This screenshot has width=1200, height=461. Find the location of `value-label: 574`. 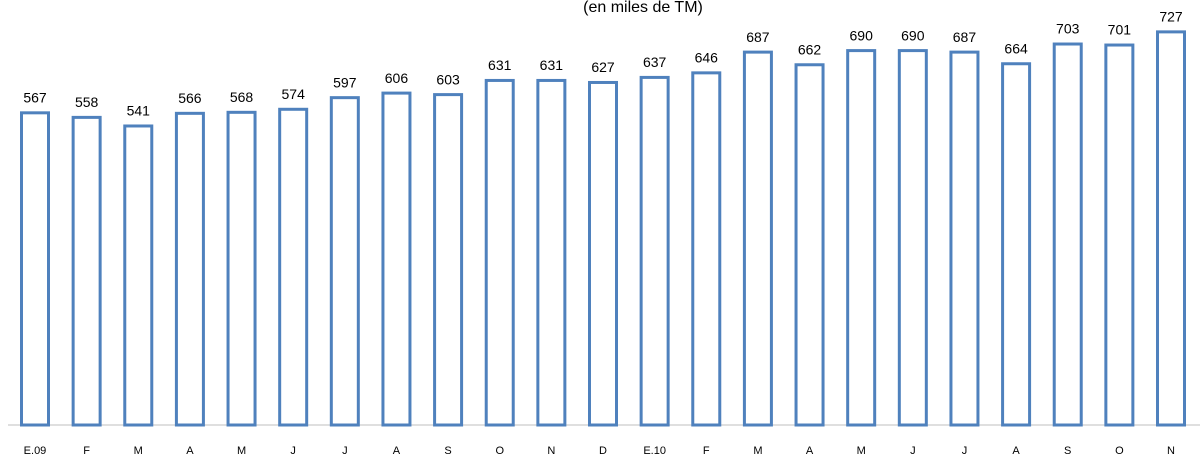

value-label: 574 is located at coordinates (294, 94).